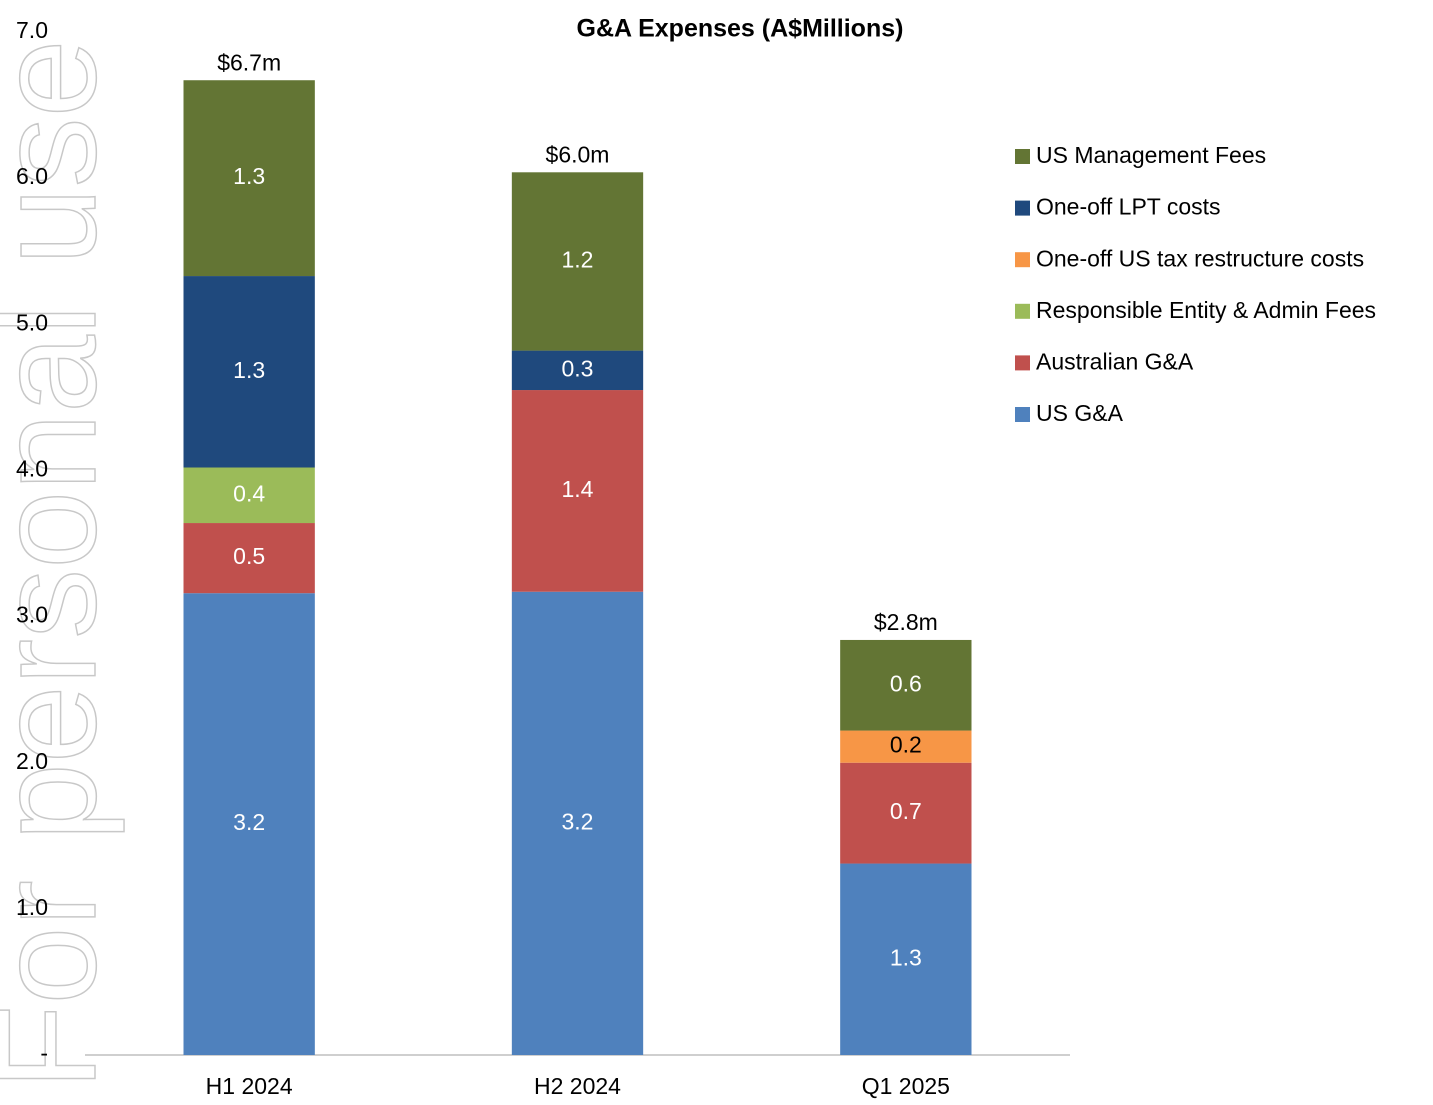 The image size is (1433, 1105). Describe the element at coordinates (32, 469) in the screenshot. I see `y-tick-label: 4.0` at that location.